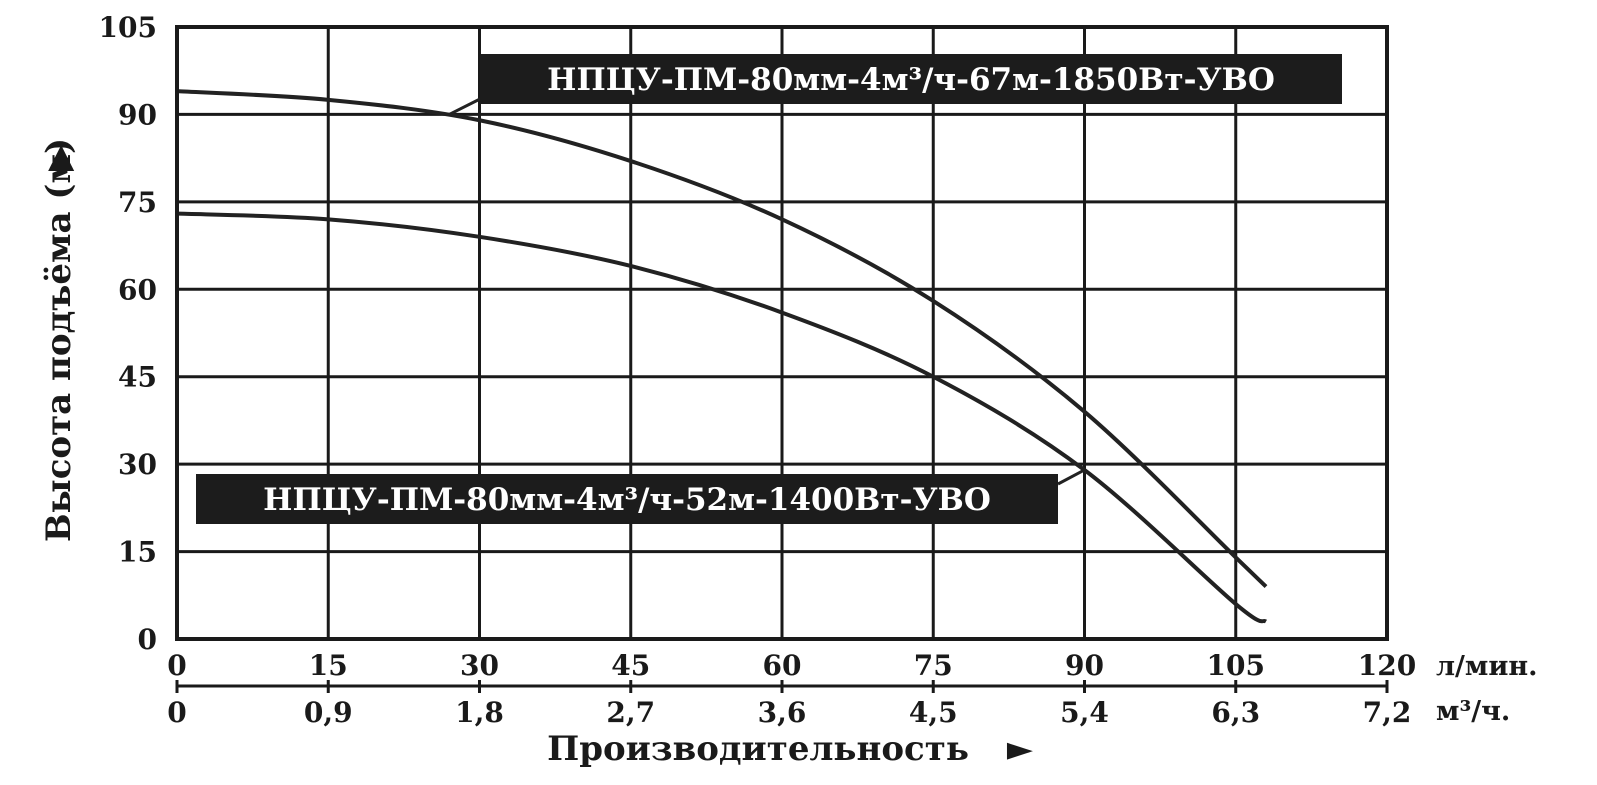 The height and width of the screenshot is (785, 1597). I want to click on y-tick-label: 45, so click(137, 377).